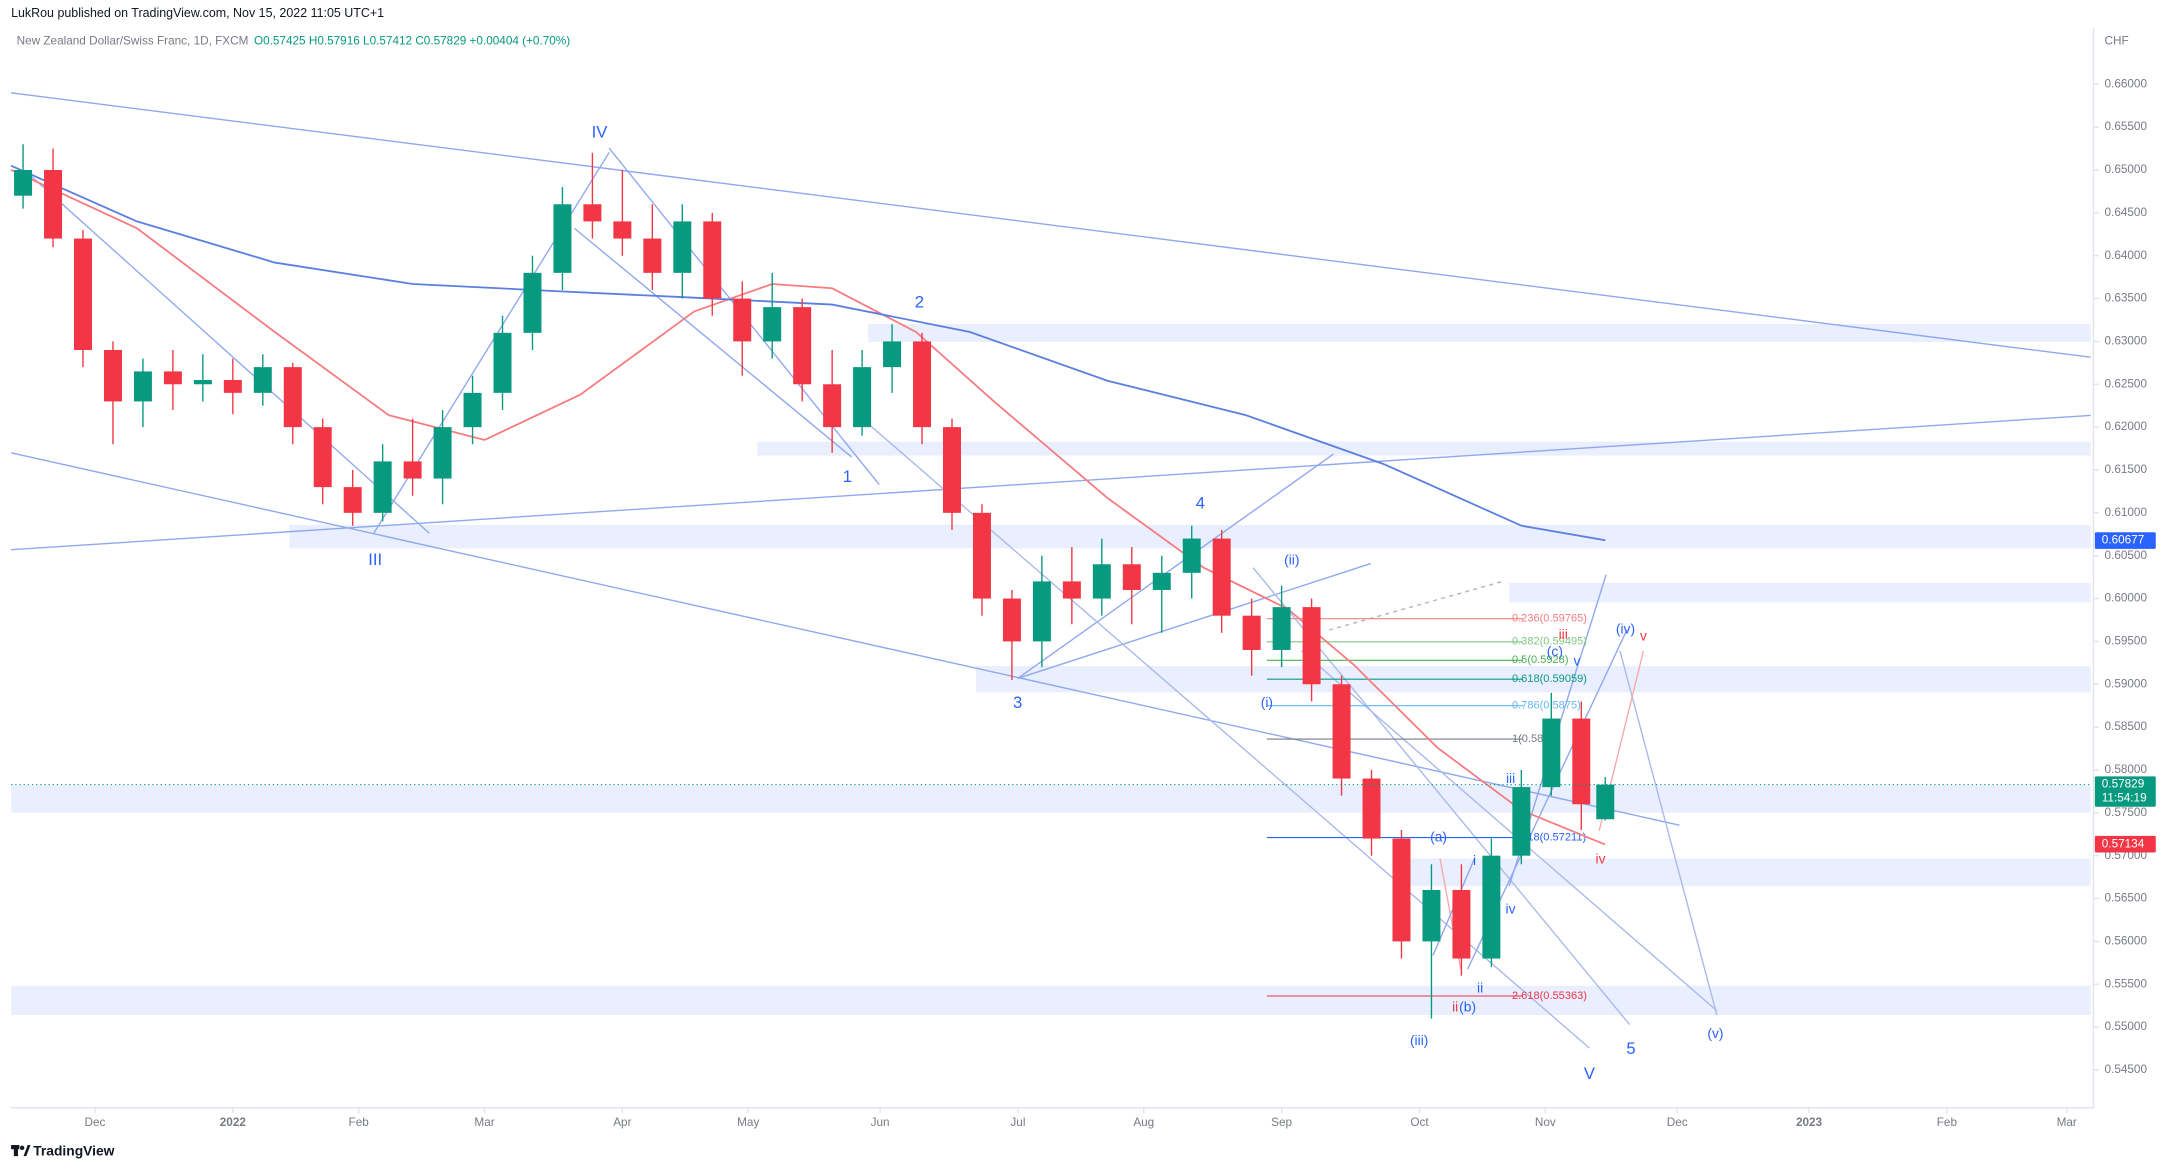 This screenshot has width=2171, height=1170. I want to click on x-tick-label: Aug, so click(1143, 1122).